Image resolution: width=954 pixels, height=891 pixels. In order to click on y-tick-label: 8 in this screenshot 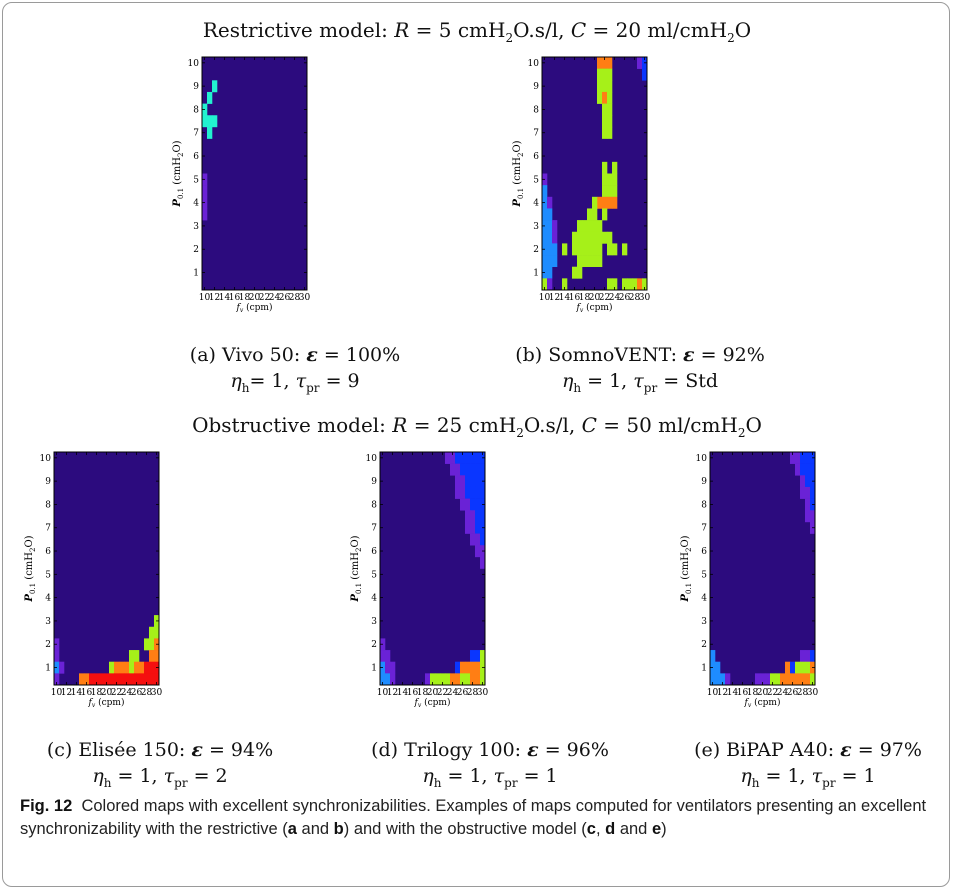, I will do `click(48, 505)`.